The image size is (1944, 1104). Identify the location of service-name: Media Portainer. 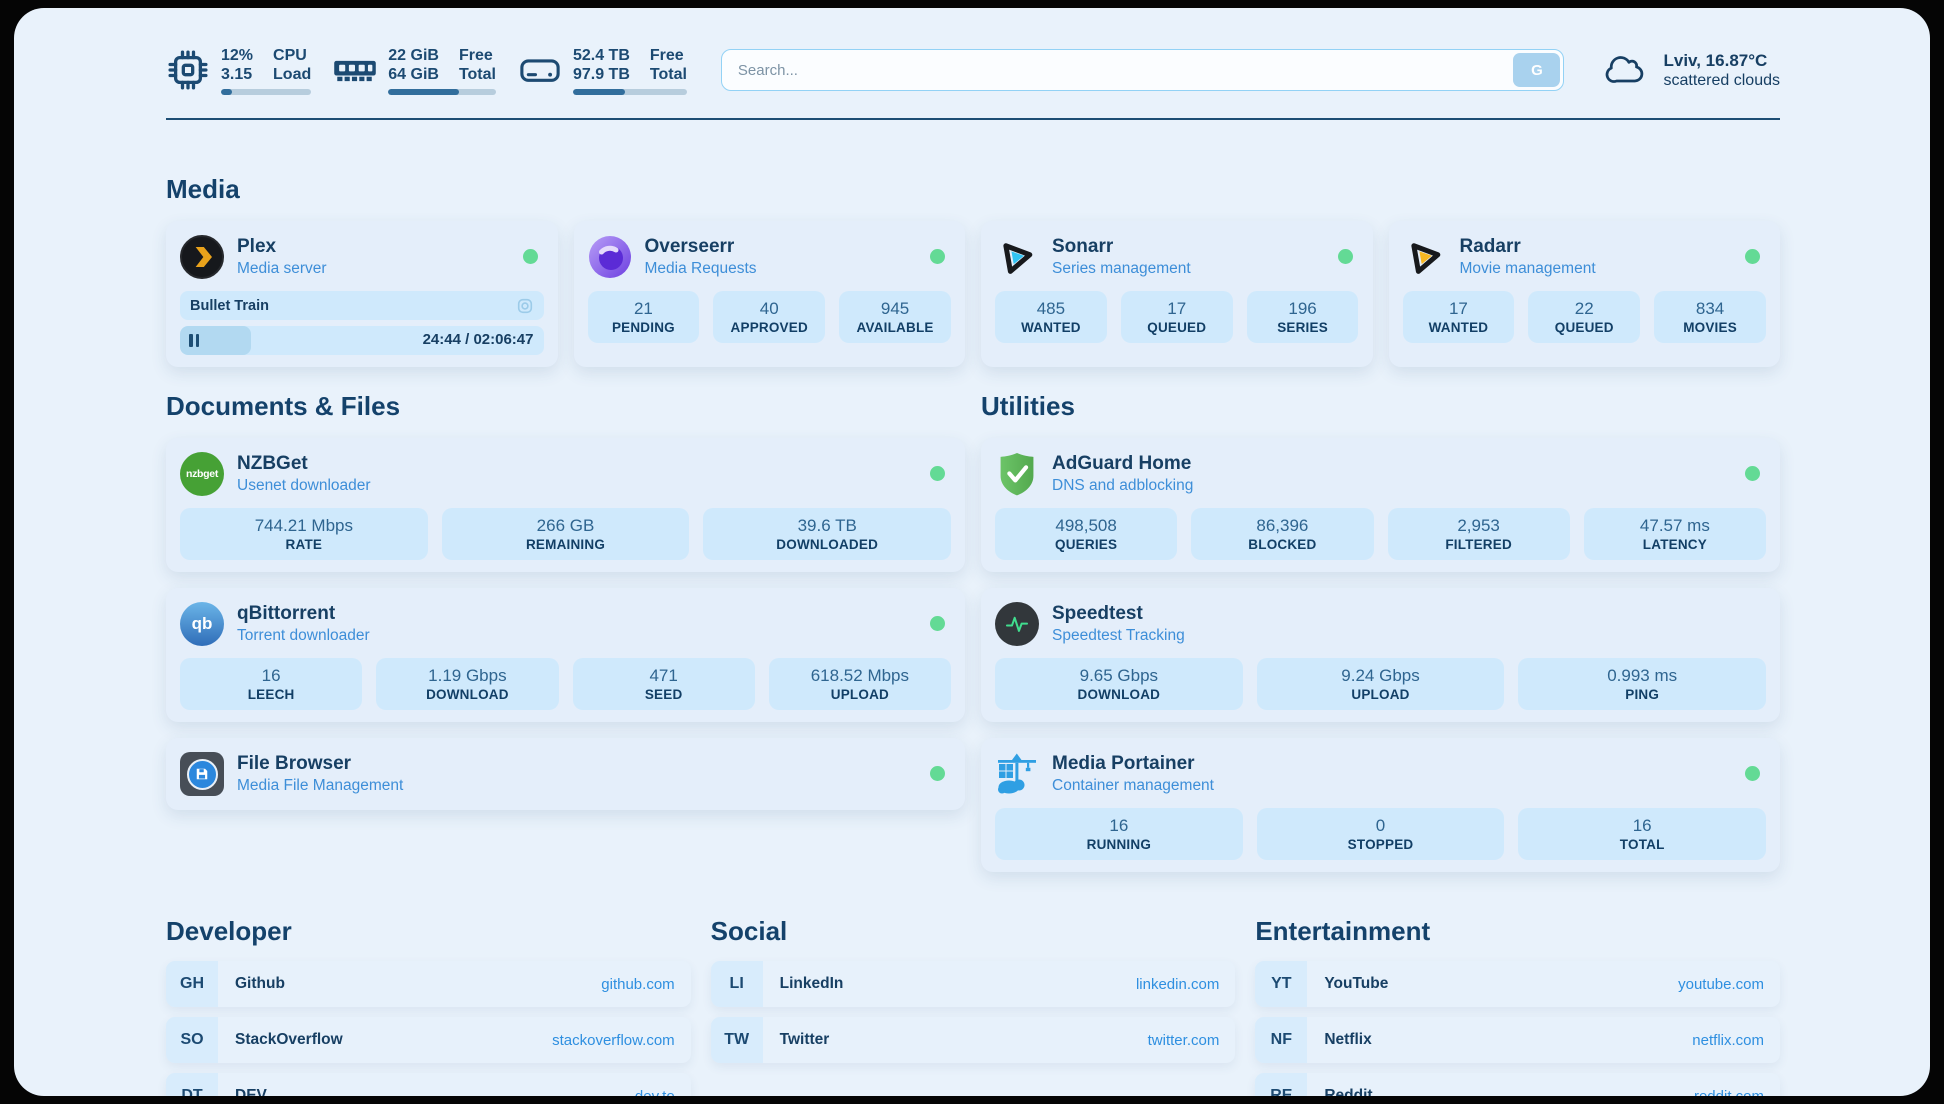
(1123, 763).